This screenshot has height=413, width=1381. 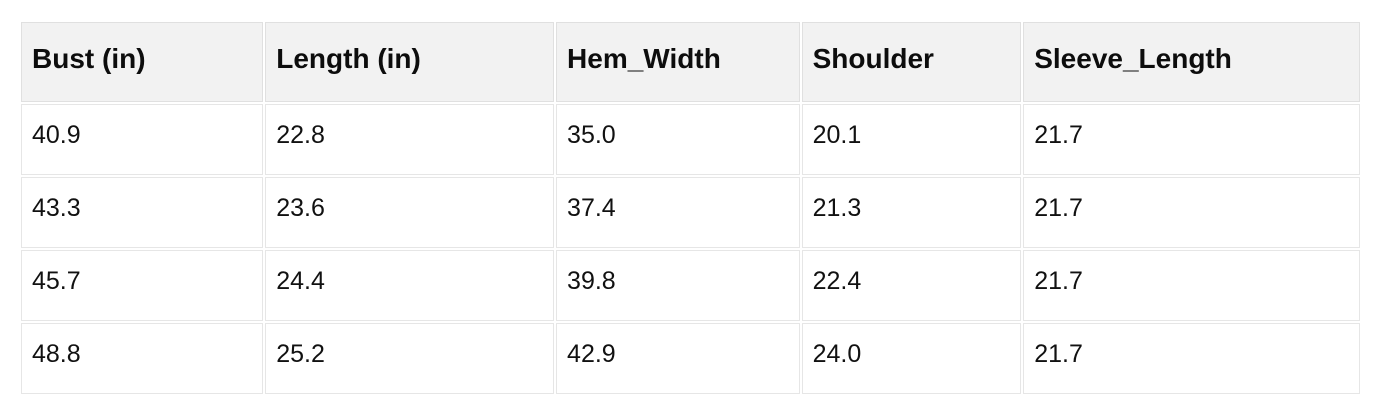 I want to click on table-cell: 45.7, so click(x=142, y=285).